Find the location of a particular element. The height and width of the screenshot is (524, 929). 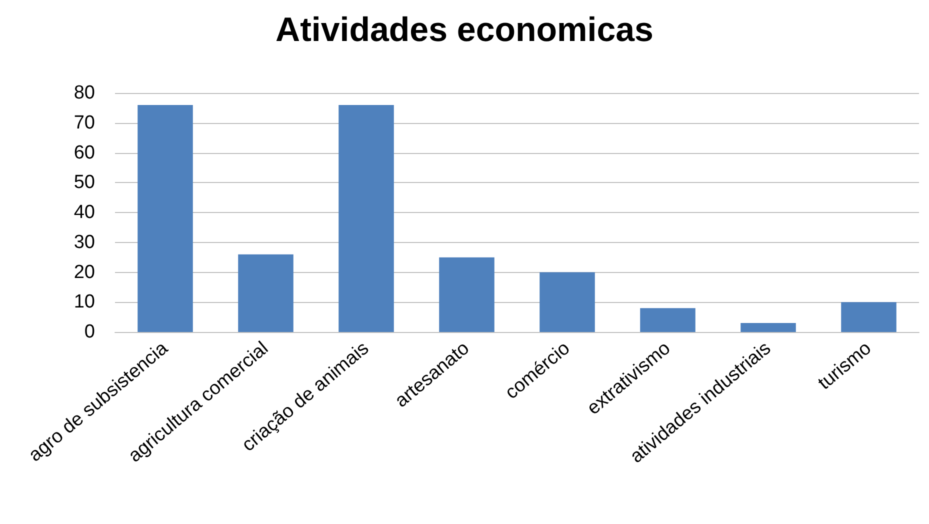

y-tick-label: 20 is located at coordinates (84, 272).